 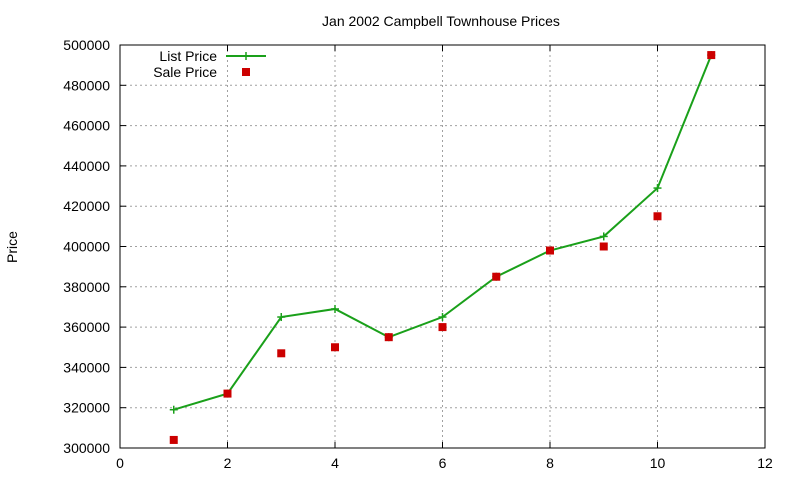 I want to click on x-tick-label: 0, so click(x=120, y=463).